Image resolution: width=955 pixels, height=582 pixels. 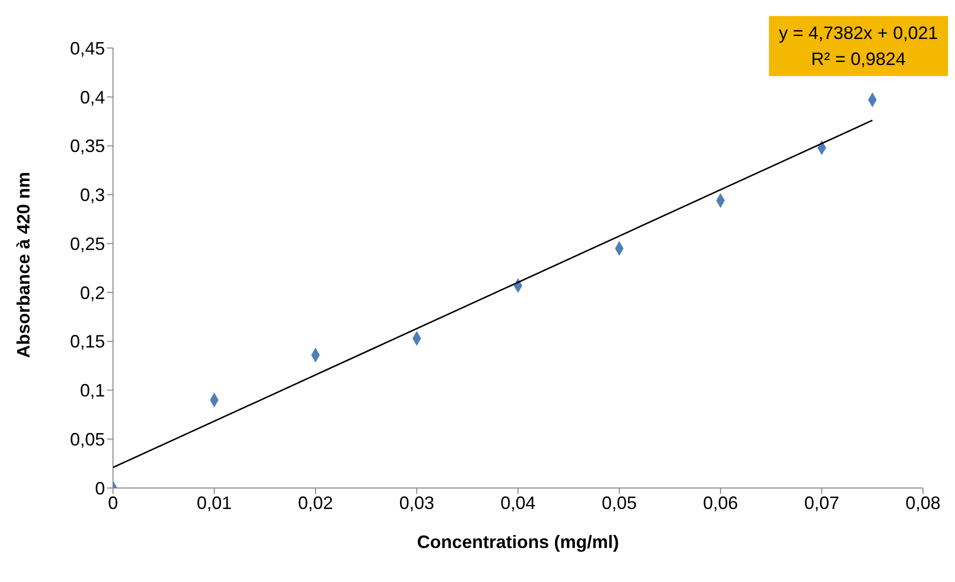 I want to click on y-tick-label: 0,1, so click(x=92, y=390).